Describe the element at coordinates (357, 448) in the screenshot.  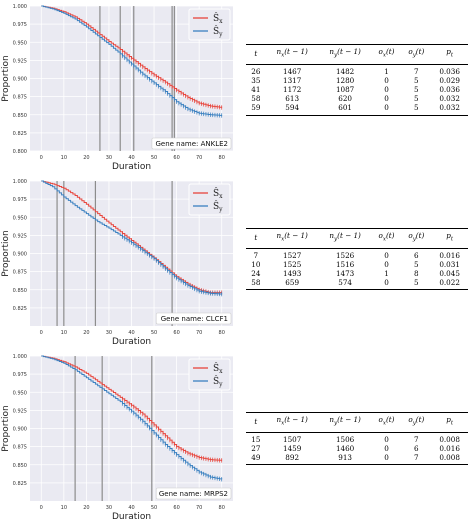
I see `table-row: 27 1459 1460 0 6 0.016` at that location.